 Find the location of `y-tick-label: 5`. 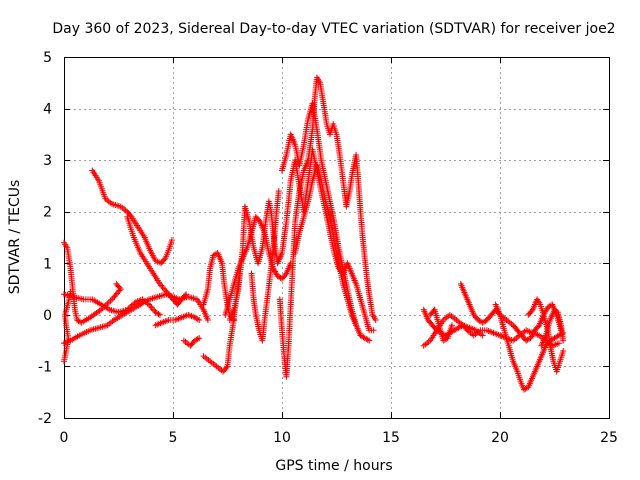

y-tick-label: 5 is located at coordinates (47, 58).